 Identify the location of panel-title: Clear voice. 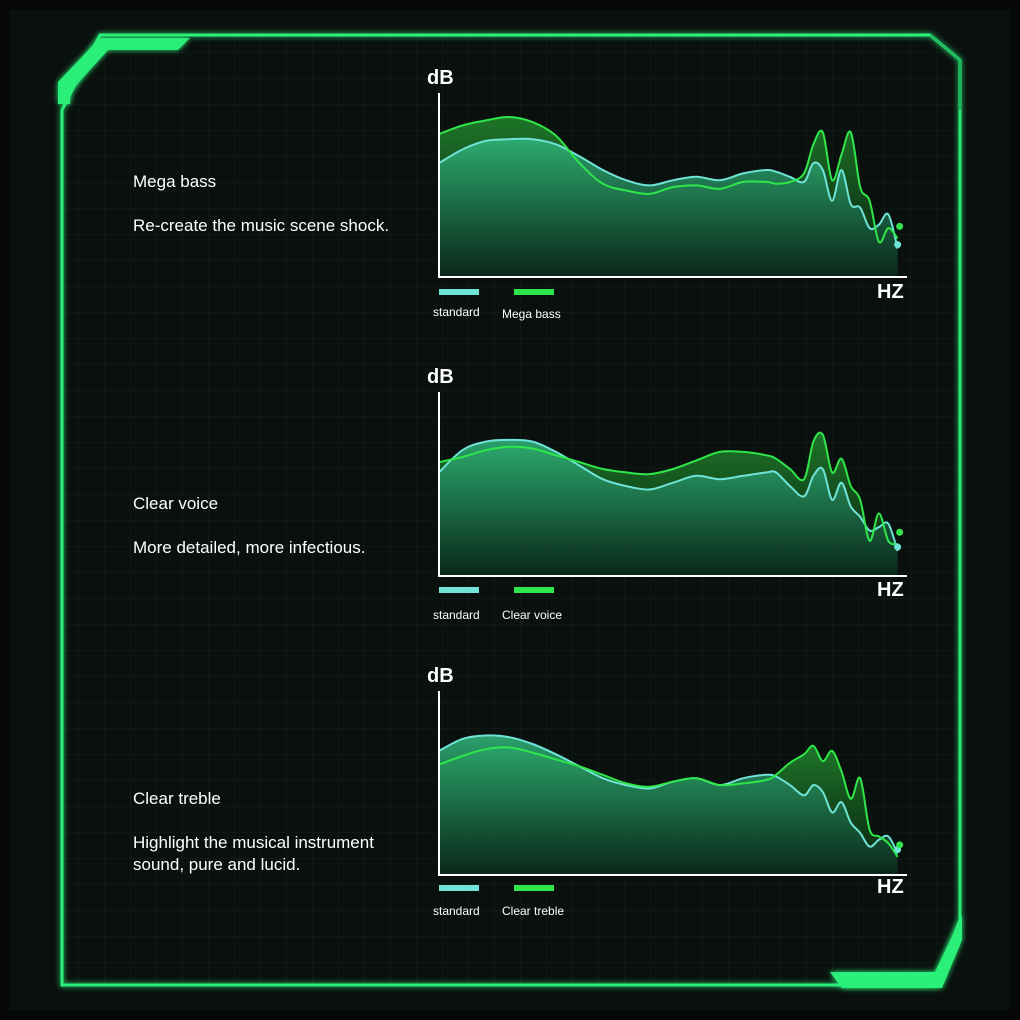
(176, 503).